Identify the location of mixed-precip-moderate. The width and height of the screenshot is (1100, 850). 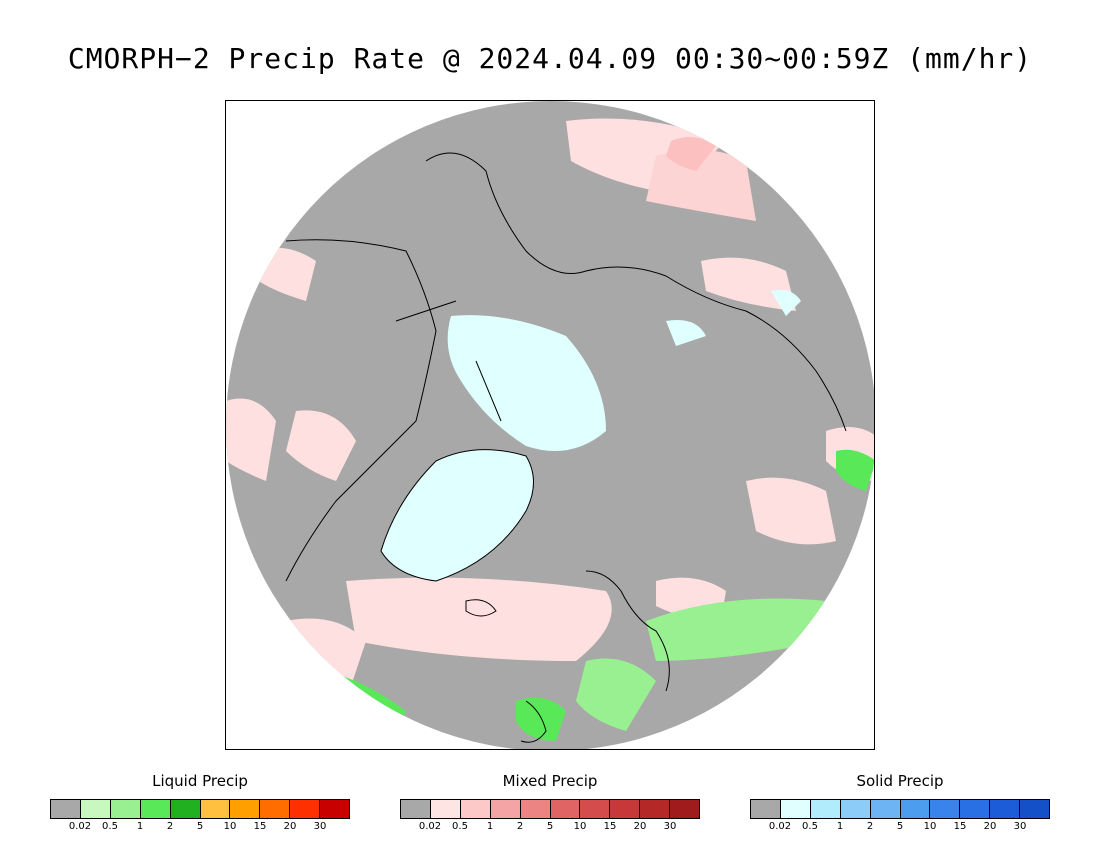
(691, 154).